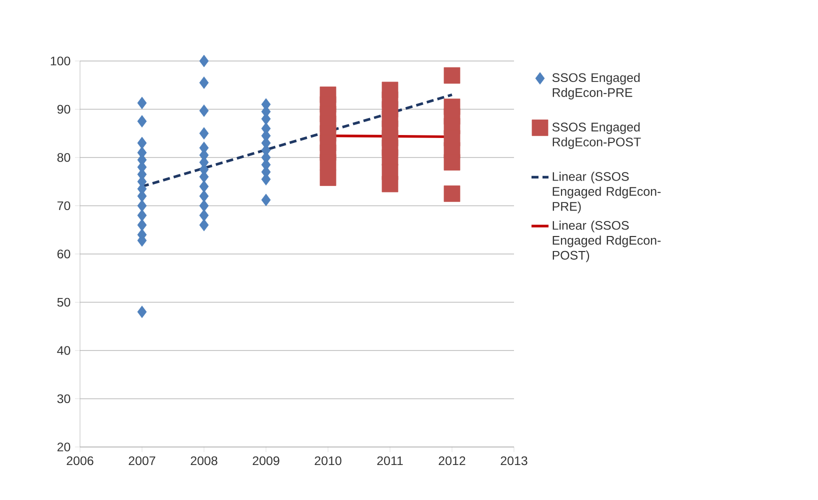 The image size is (818, 500). What do you see at coordinates (514, 461) in the screenshot?
I see `x-tick-label: 2013` at bounding box center [514, 461].